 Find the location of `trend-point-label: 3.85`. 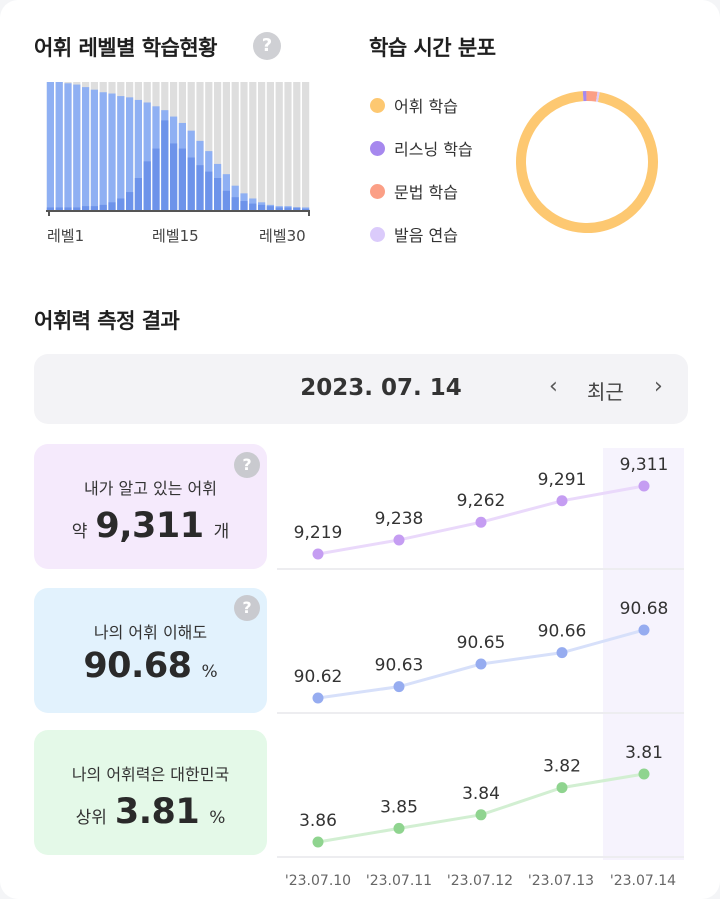

trend-point-label: 3.85 is located at coordinates (399, 807).